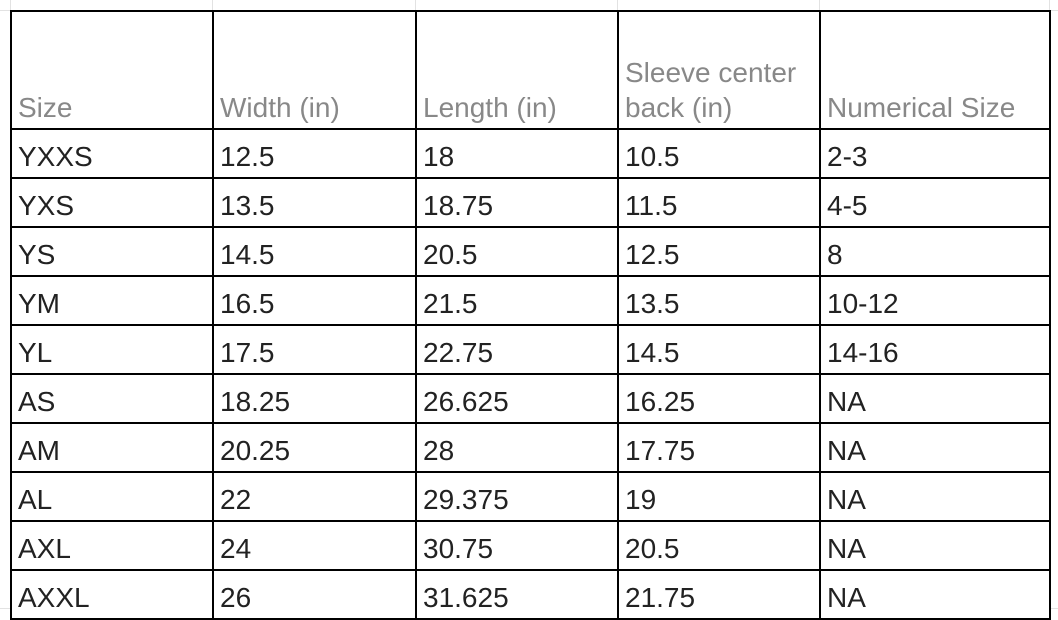 This screenshot has width=1058, height=620. Describe the element at coordinates (517, 202) in the screenshot. I see `table-cell: 18.75` at that location.